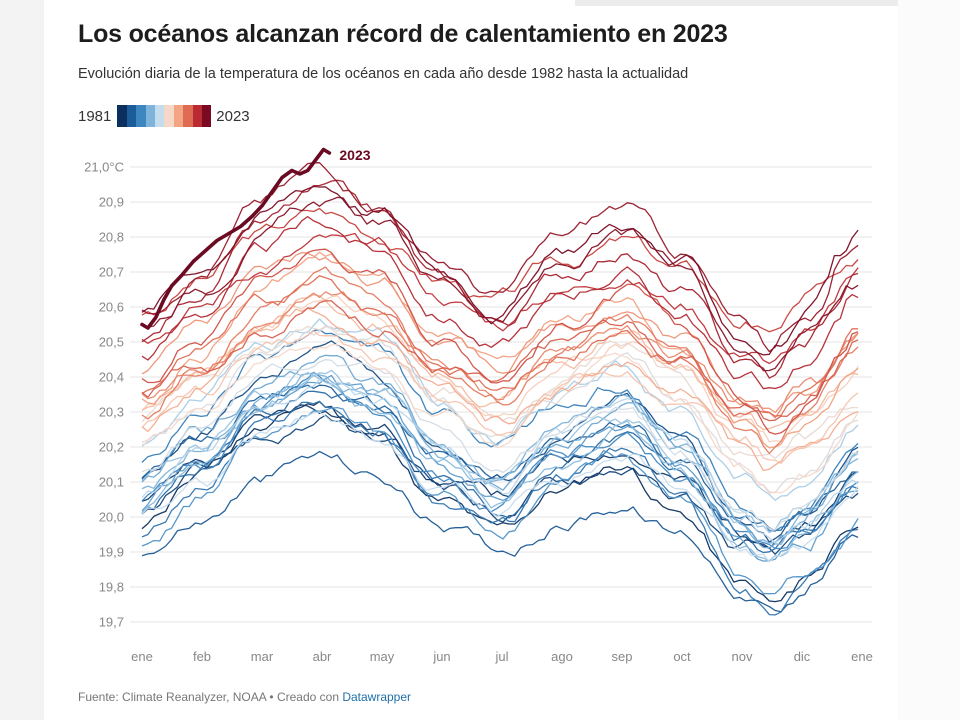  I want to click on highlight-line-2023, so click(236, 238).